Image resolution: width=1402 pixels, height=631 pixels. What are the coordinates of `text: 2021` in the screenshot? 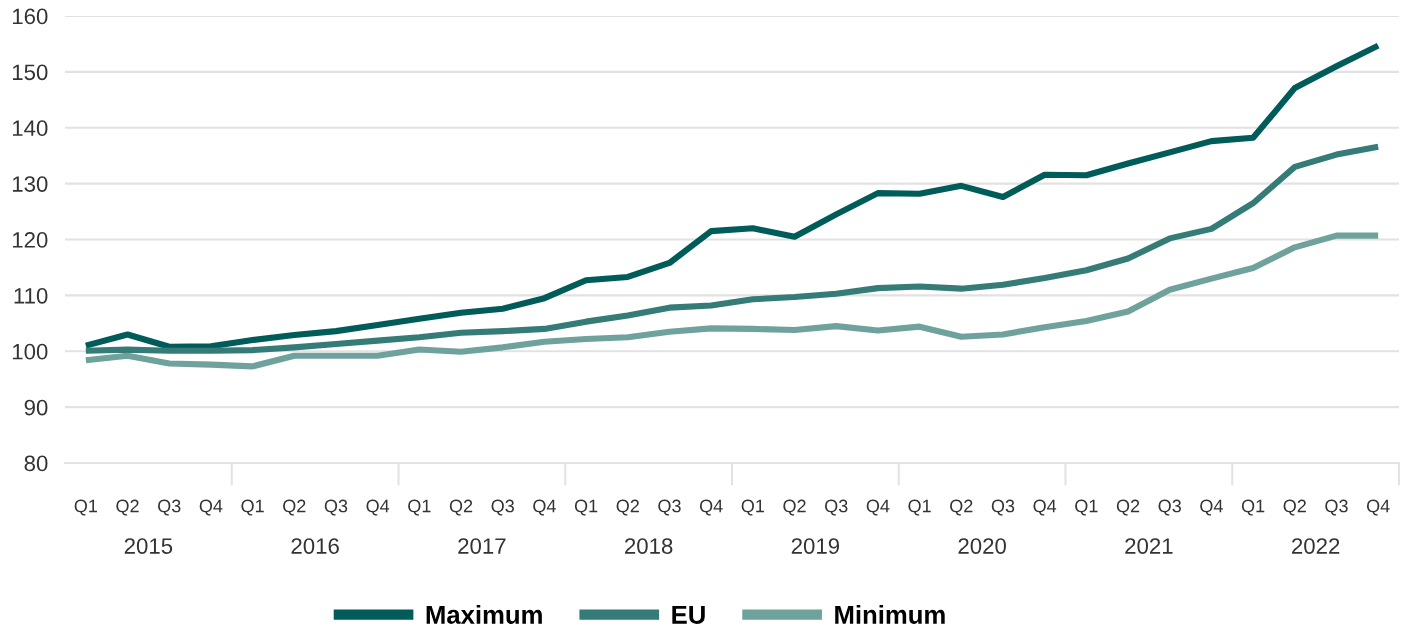 It's located at (1149, 546).